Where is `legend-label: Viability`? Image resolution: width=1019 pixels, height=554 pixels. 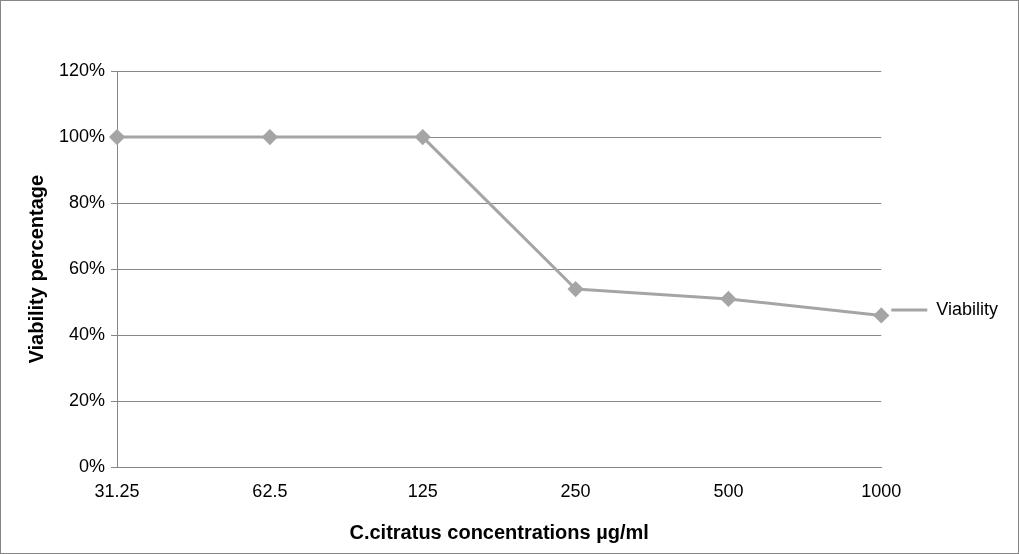 legend-label: Viability is located at coordinates (967, 308).